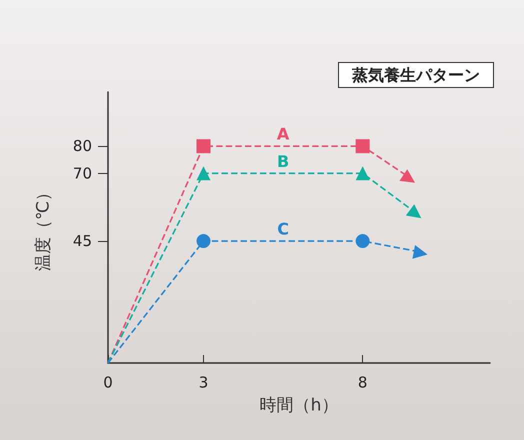 The height and width of the screenshot is (440, 524). I want to click on x-axis-title: 時間（h）, so click(299, 406).